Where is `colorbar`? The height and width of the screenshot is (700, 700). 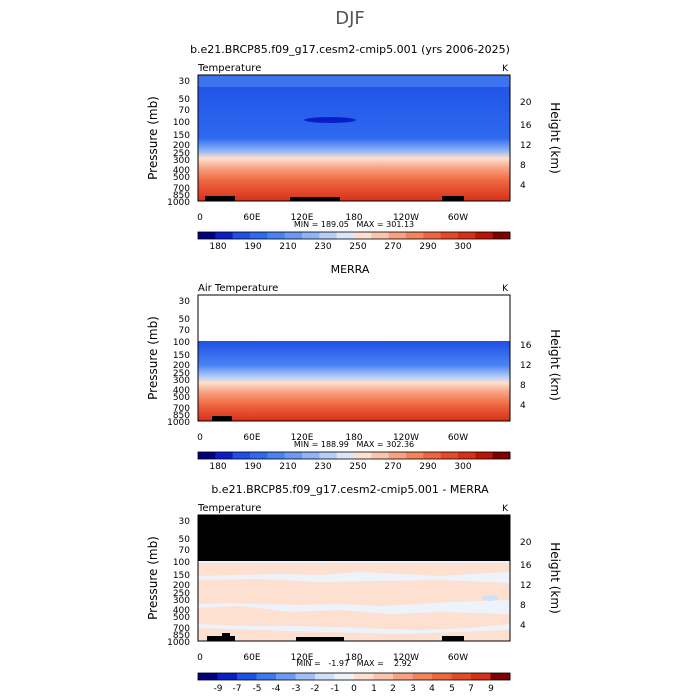
colorbar is located at coordinates (354, 676).